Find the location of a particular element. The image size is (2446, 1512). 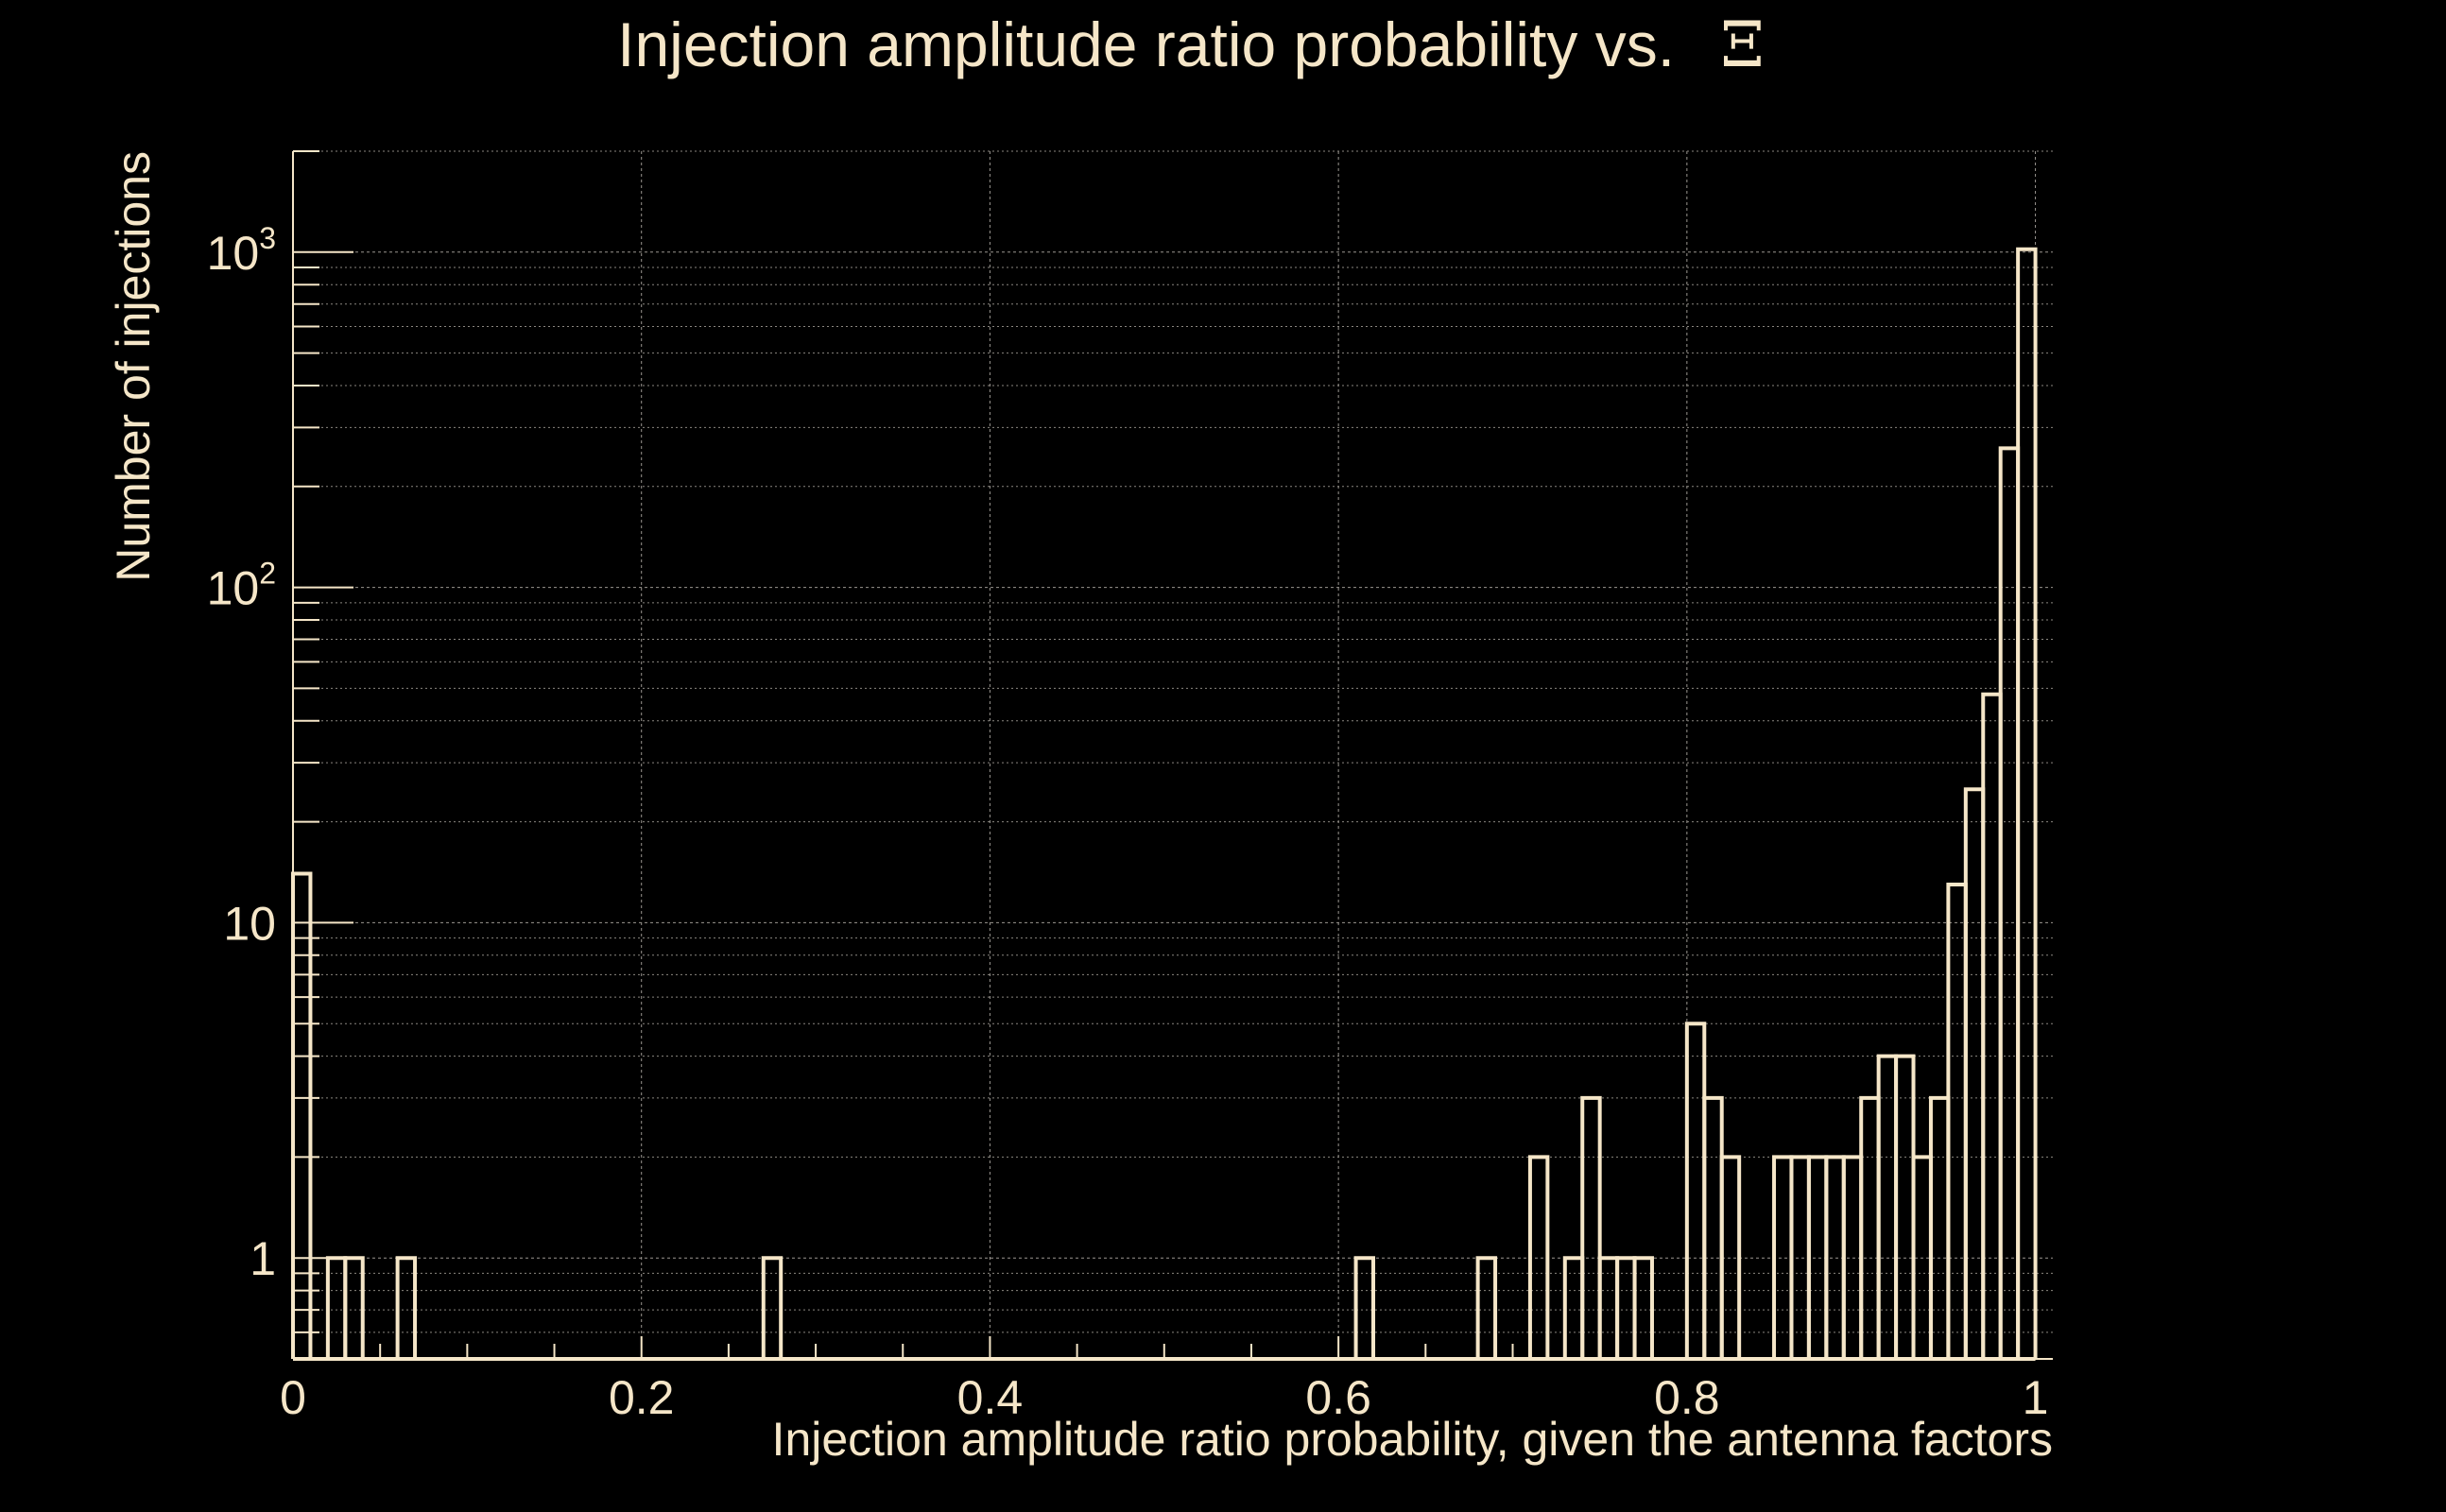

y-axis-label: Number of injections is located at coordinates (133, 366).